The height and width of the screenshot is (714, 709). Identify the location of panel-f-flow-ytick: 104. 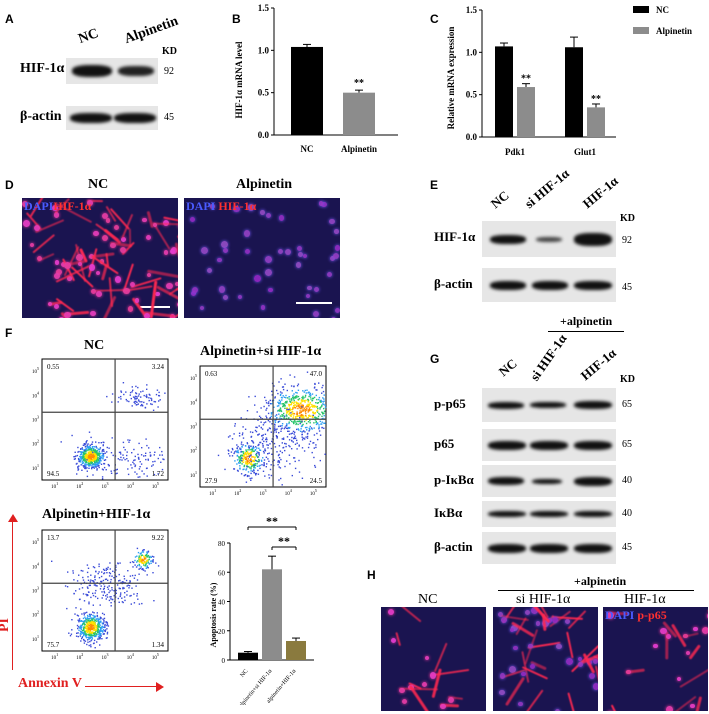
(35, 565).